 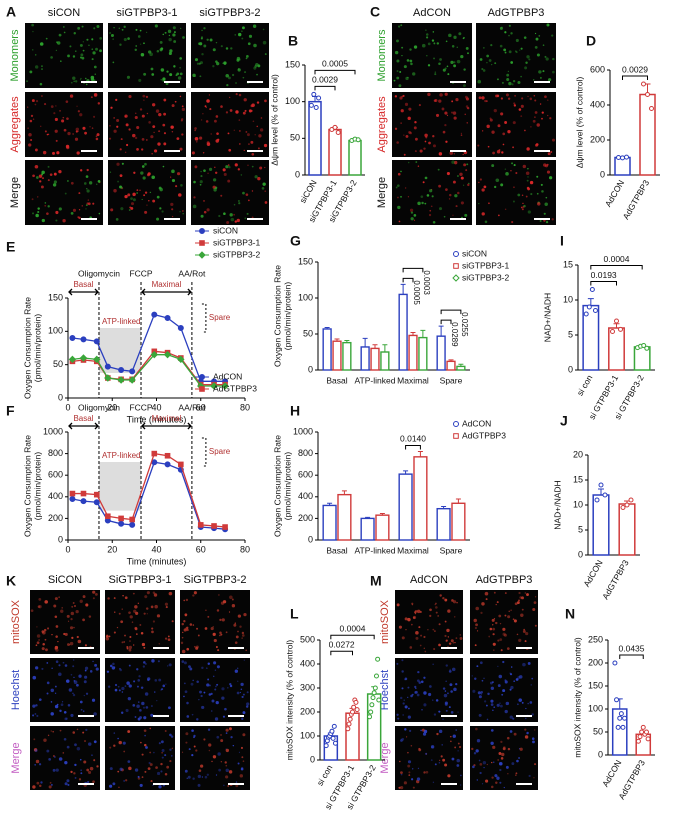 I want to click on series-line, so click(x=149, y=347).